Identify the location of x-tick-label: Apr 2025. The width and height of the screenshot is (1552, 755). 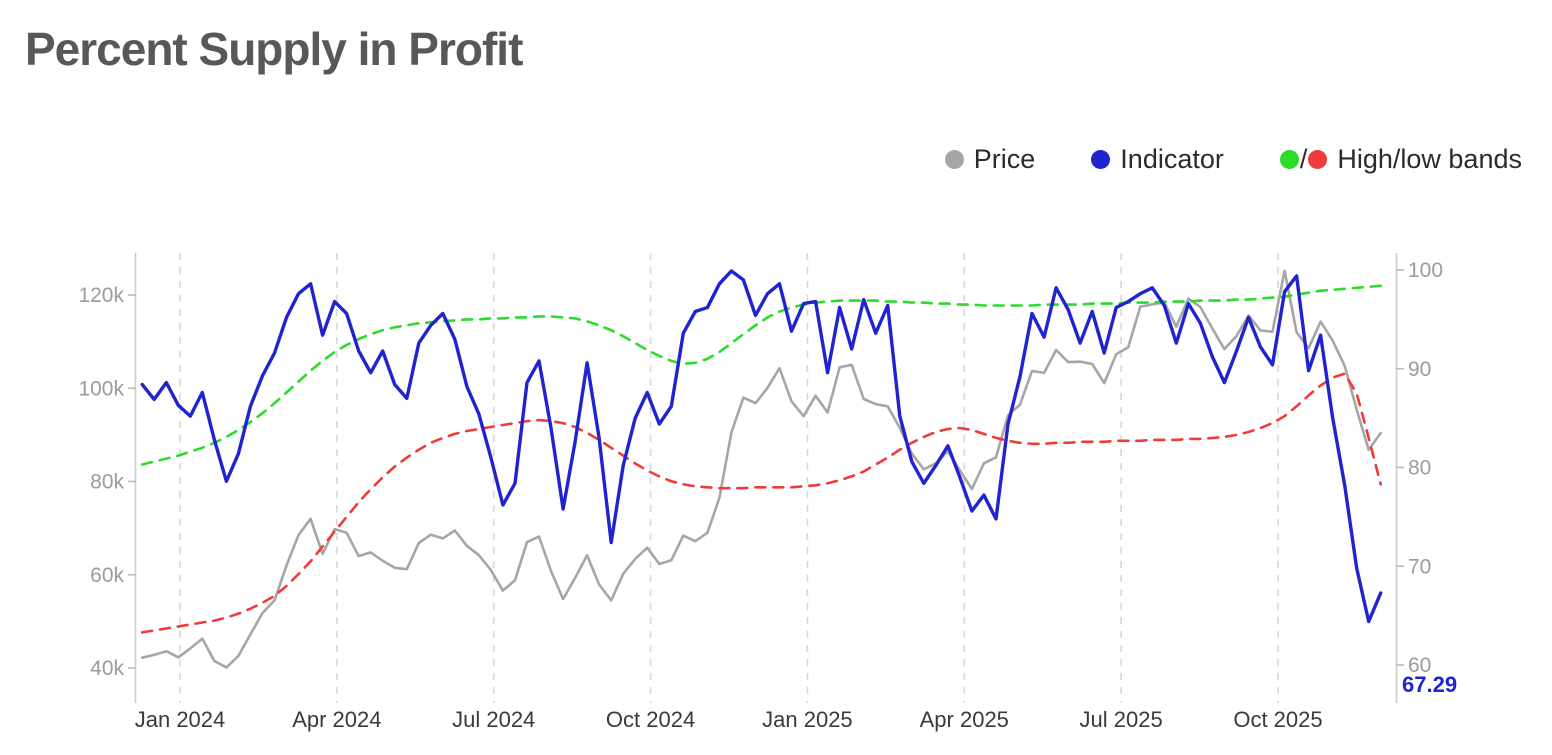
(964, 719).